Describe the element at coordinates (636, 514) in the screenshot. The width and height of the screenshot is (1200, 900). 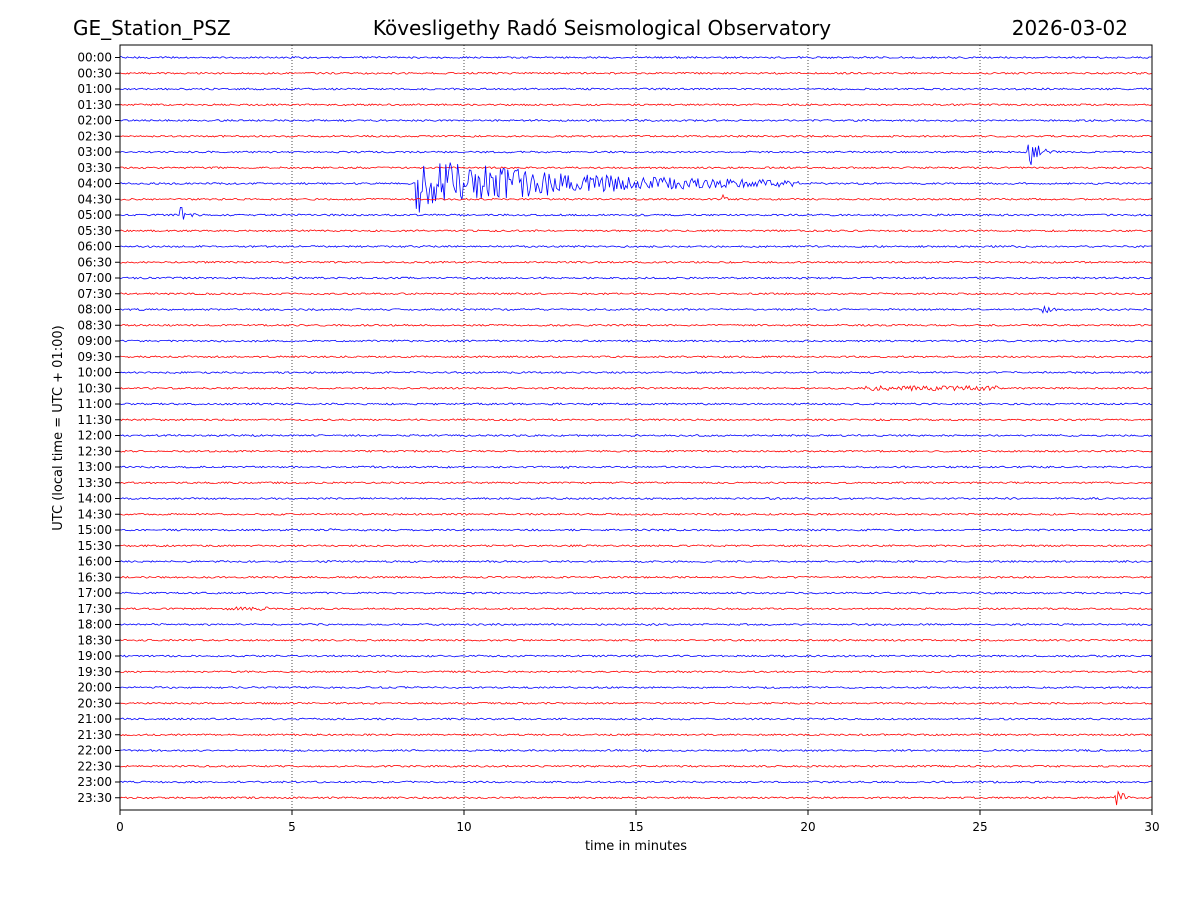
I see `trace-14:30` at that location.